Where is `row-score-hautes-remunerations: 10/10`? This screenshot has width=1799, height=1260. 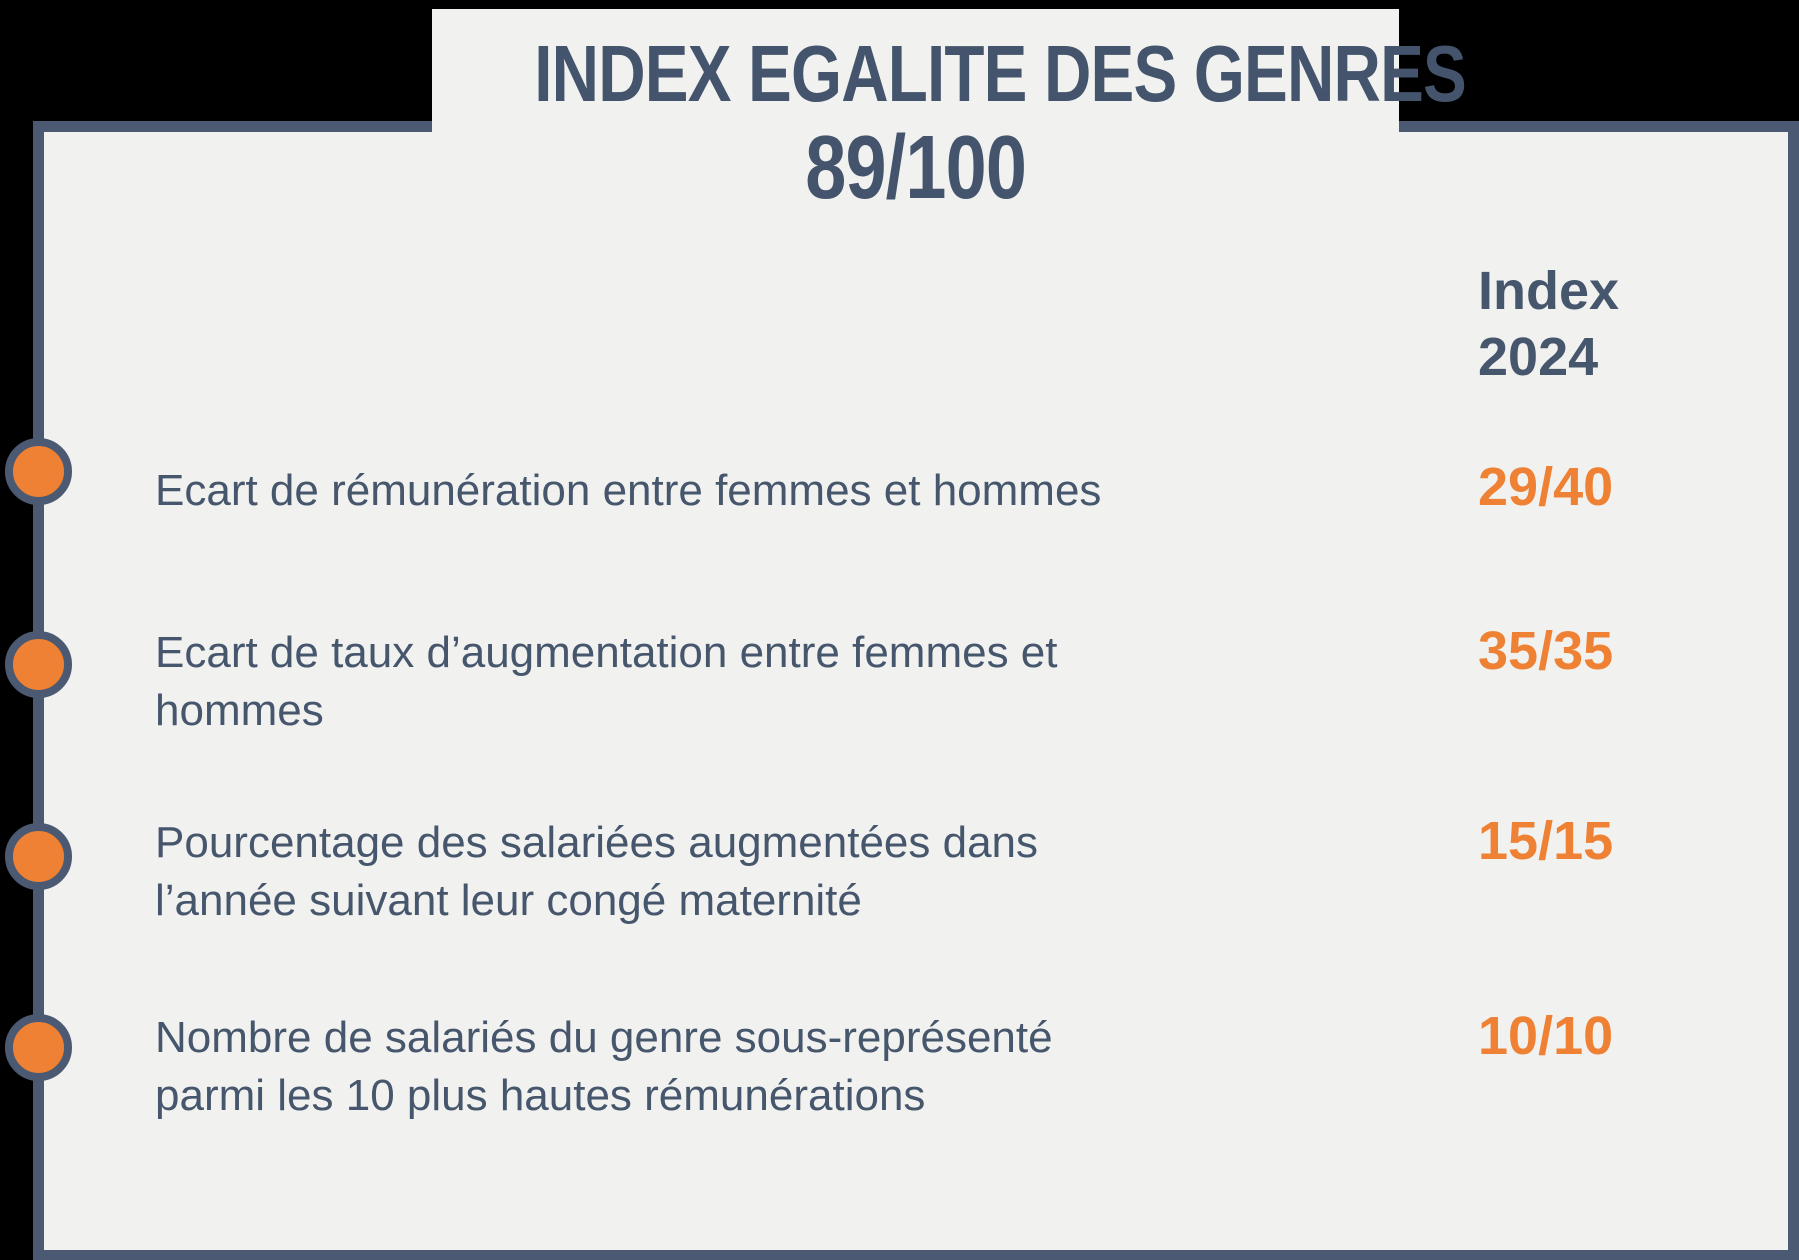 row-score-hautes-remunerations: 10/10 is located at coordinates (1546, 1036).